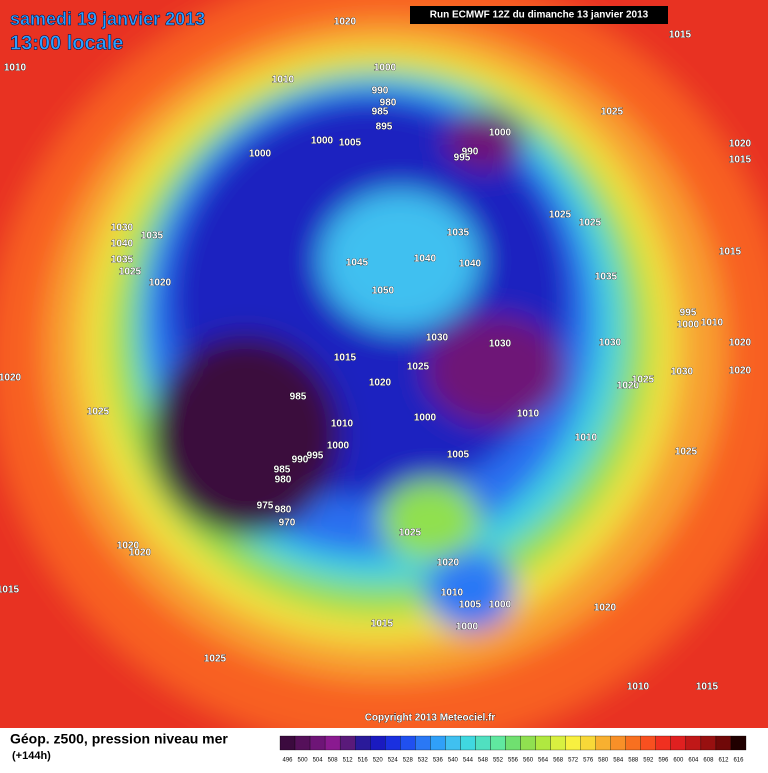  Describe the element at coordinates (393, 761) in the screenshot. I see `scale-label: 524` at that location.